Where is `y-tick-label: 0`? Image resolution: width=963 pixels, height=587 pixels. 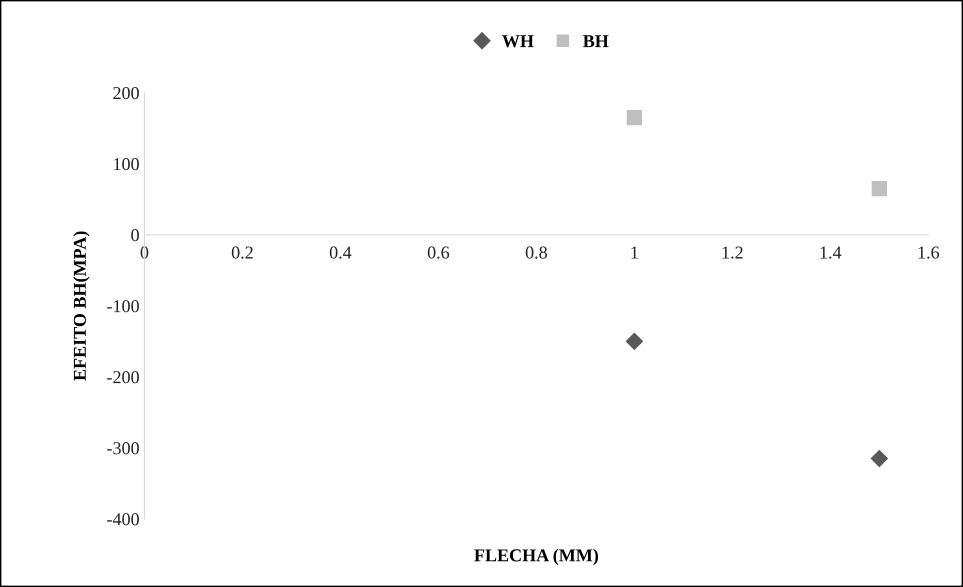
y-tick-label: 0 is located at coordinates (135, 235).